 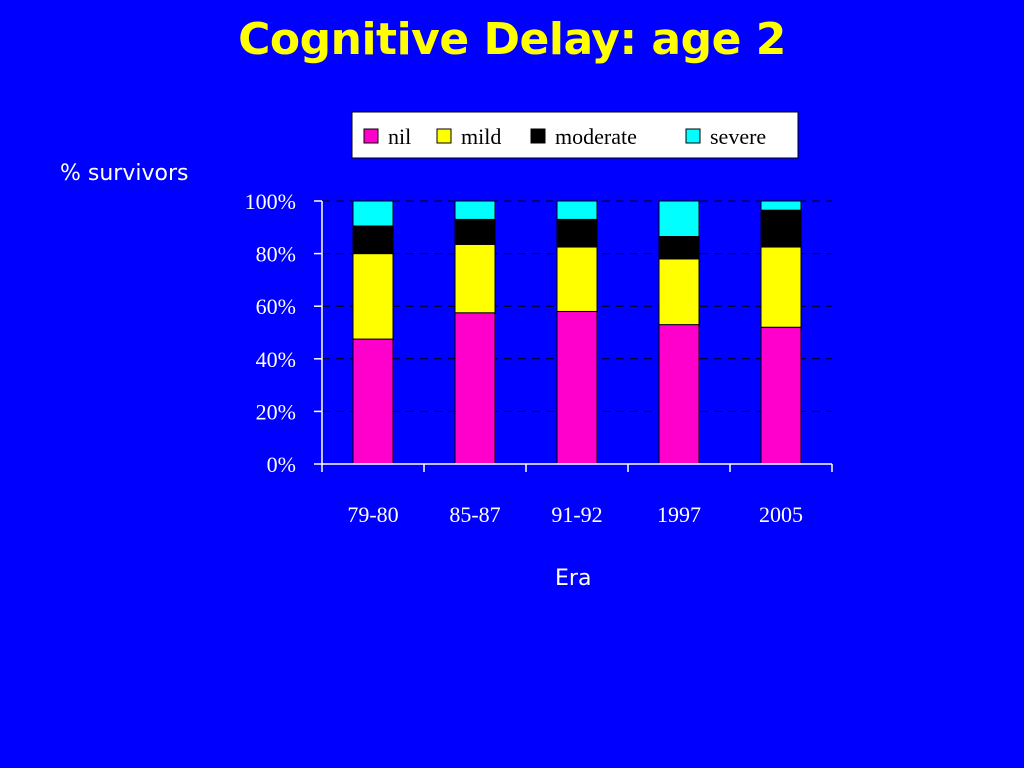 What do you see at coordinates (276, 306) in the screenshot?
I see `y-tick-label: 60%` at bounding box center [276, 306].